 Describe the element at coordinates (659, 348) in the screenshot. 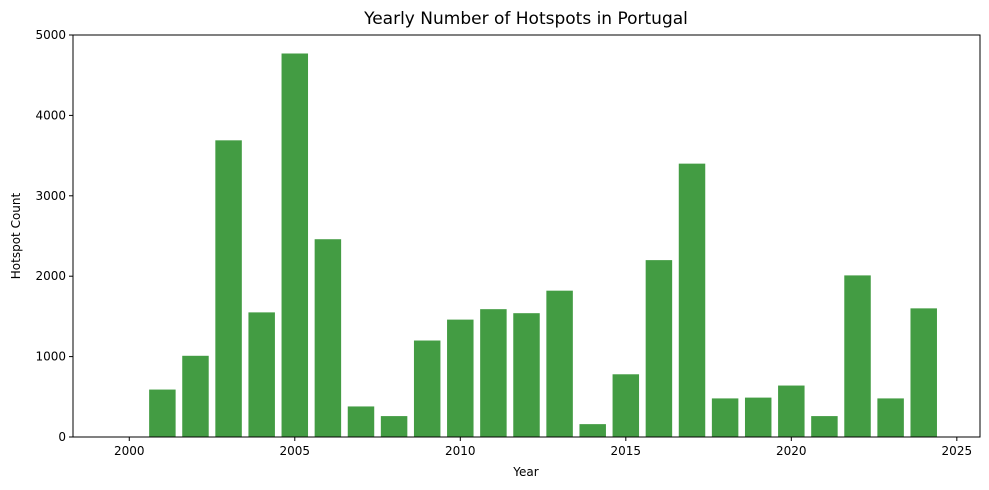

I see `bar-2016` at that location.